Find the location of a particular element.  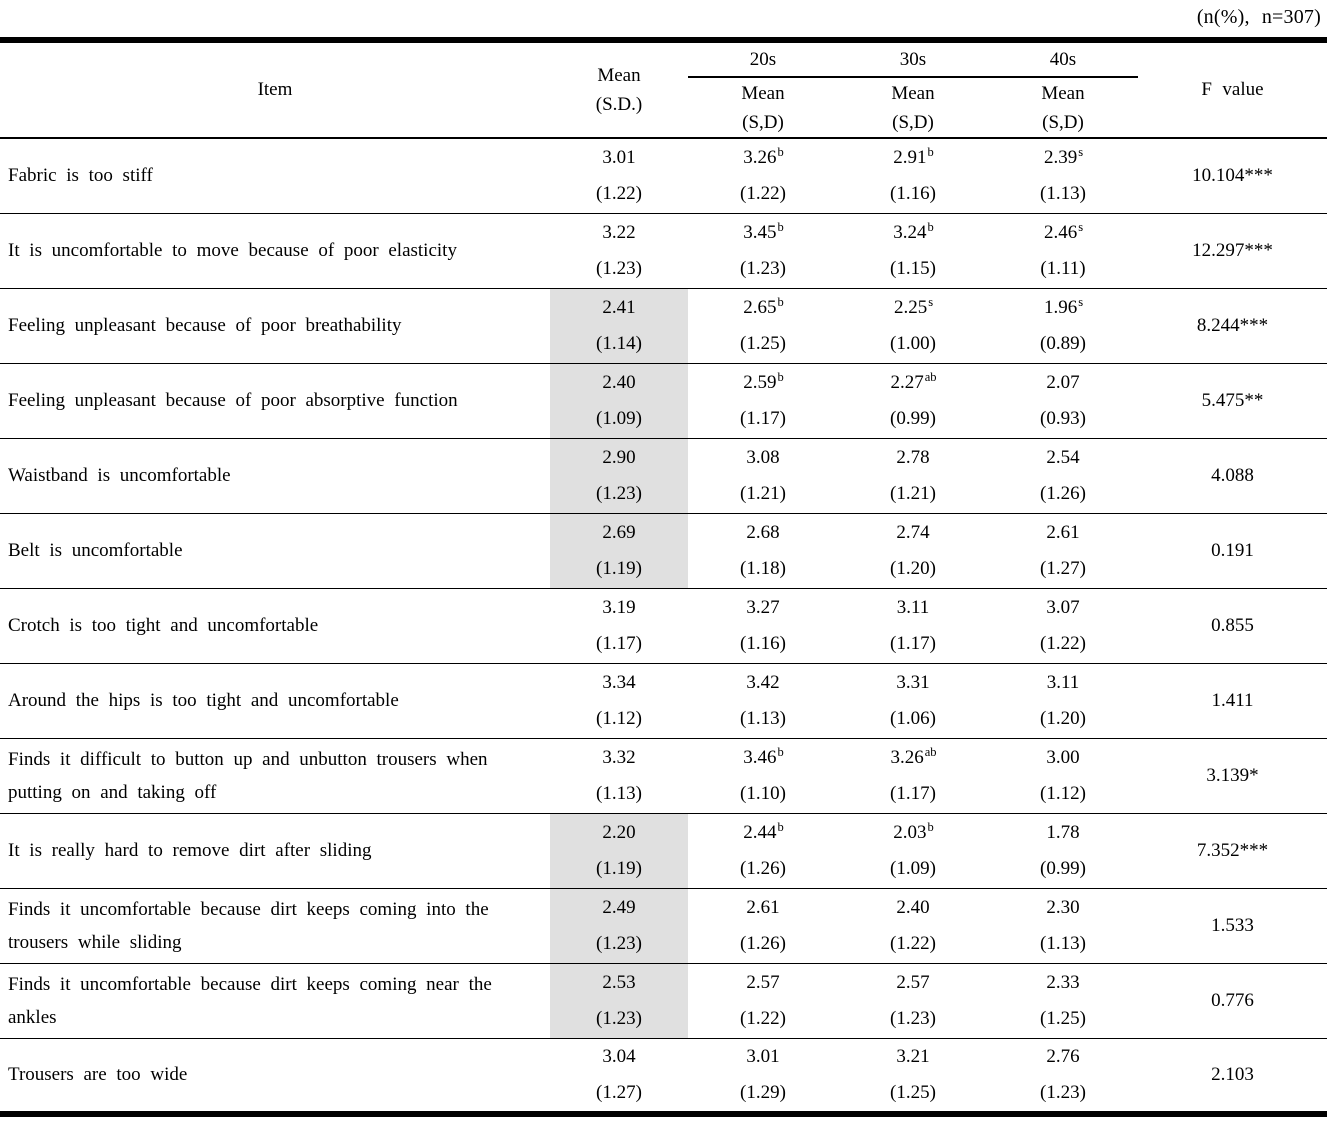

overall-mean-sd-cell: 3.32 (1.13) is located at coordinates (619, 775).